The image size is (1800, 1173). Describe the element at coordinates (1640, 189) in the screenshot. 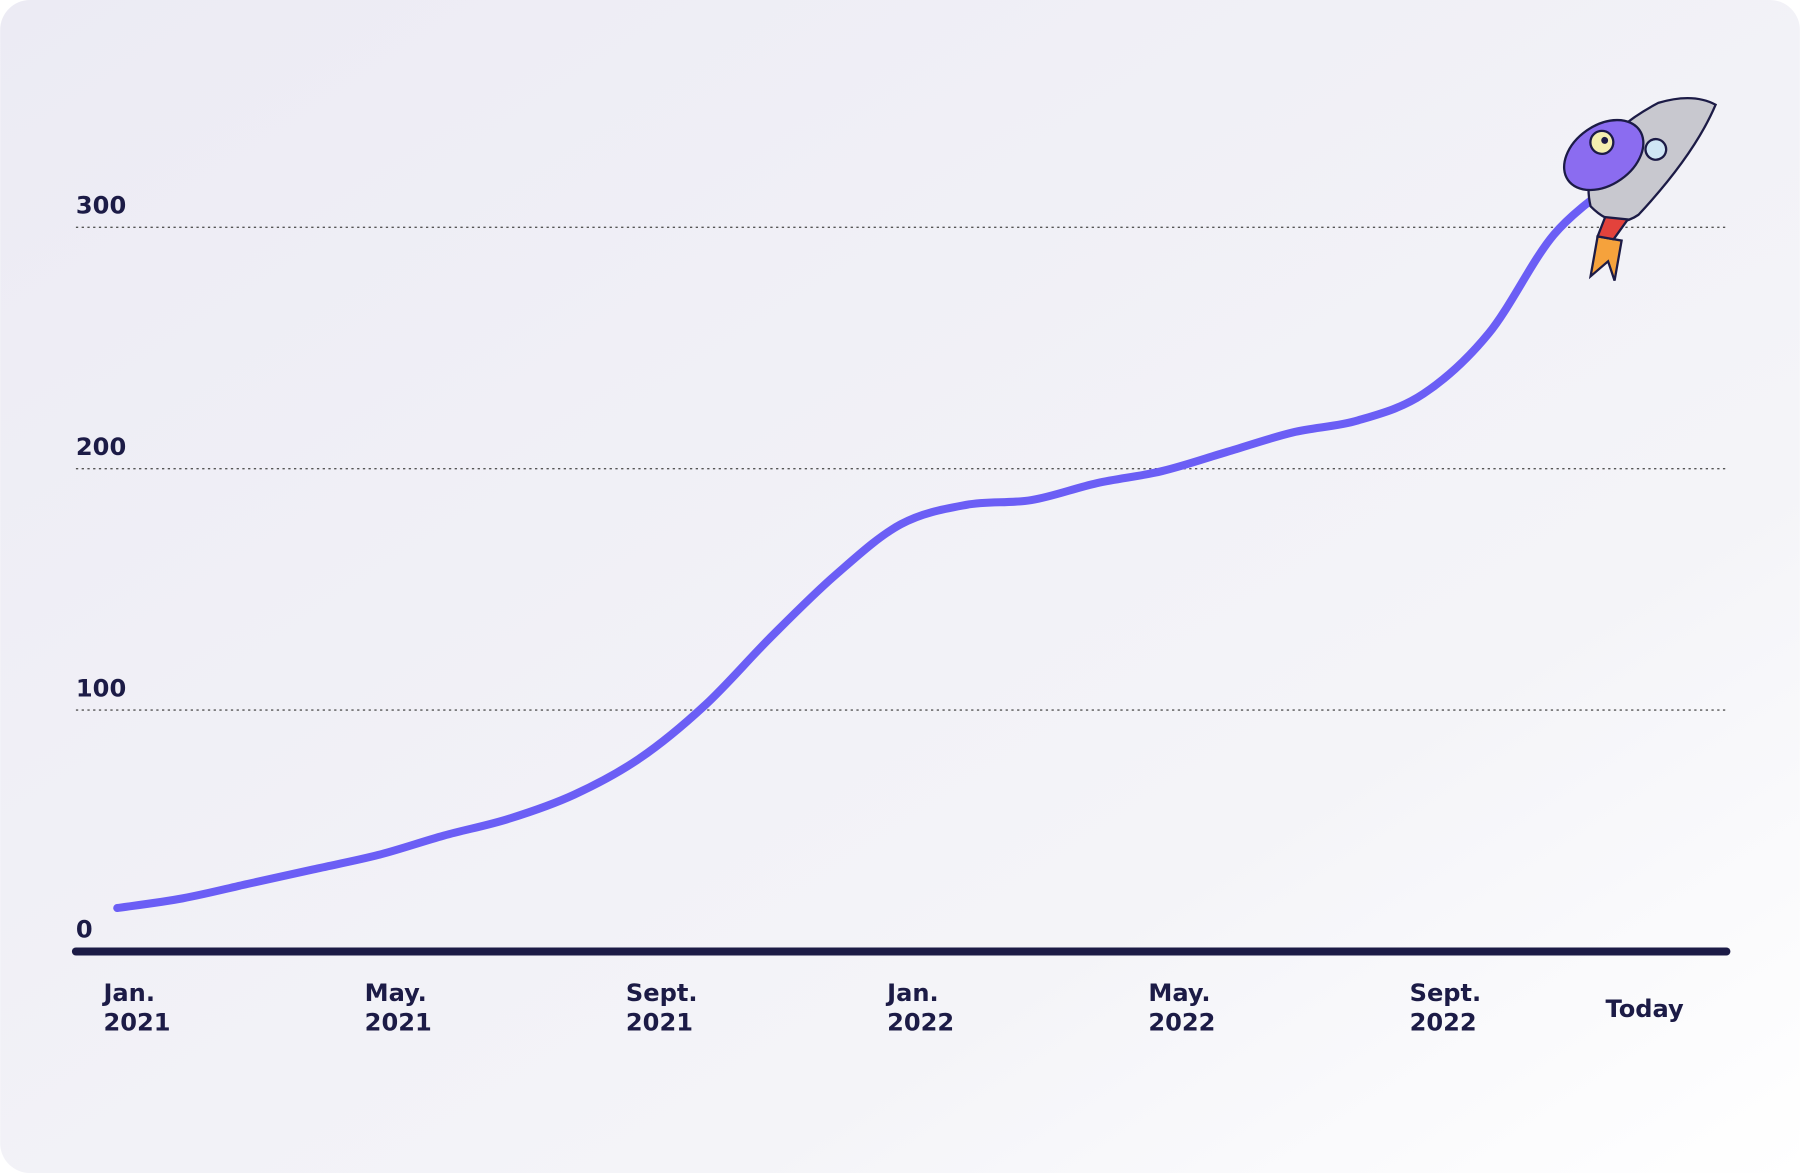

I see `rocket` at that location.